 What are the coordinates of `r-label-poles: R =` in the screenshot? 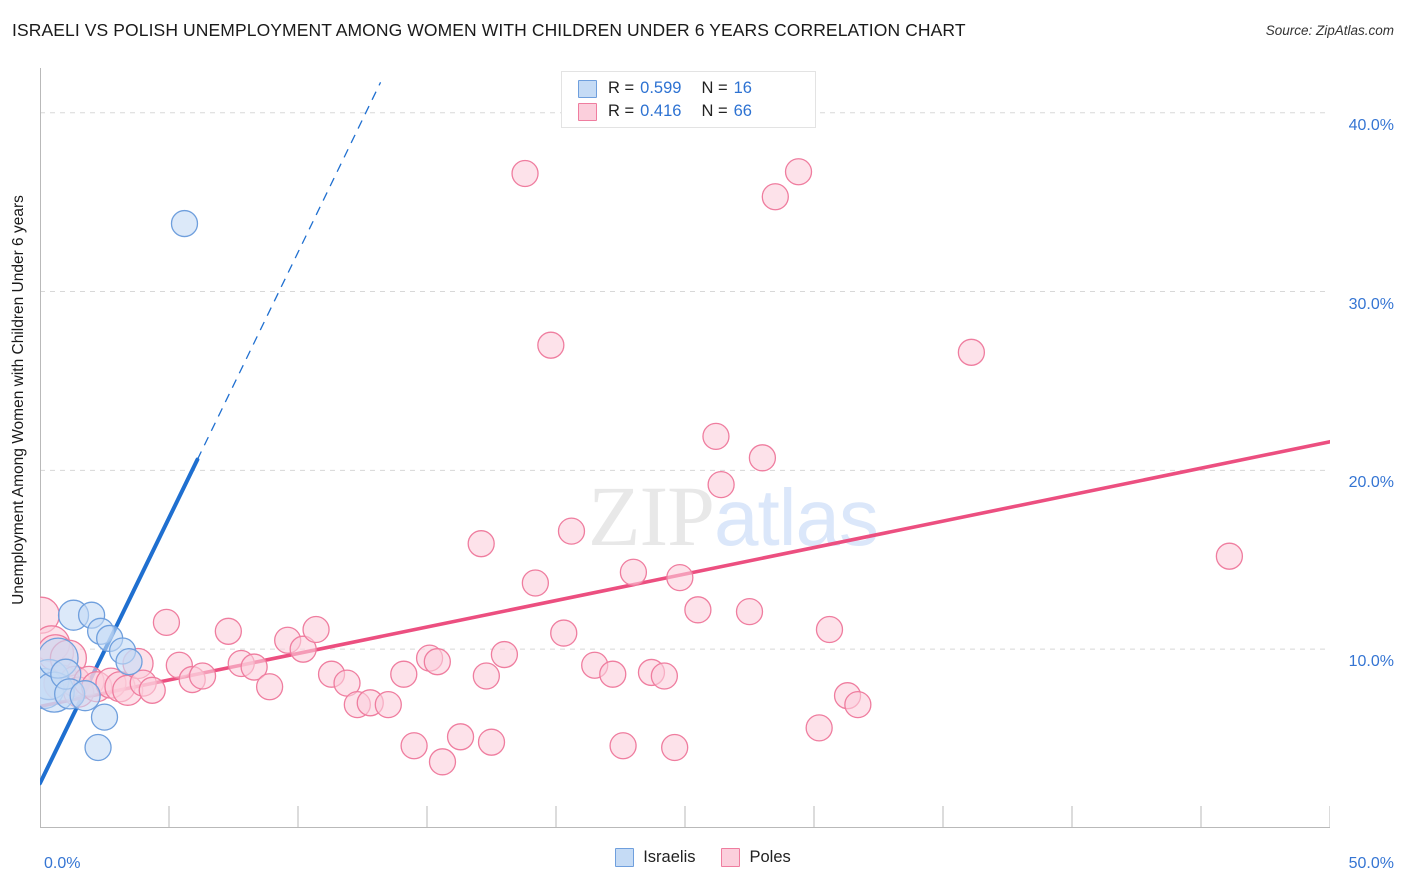 It's located at (621, 111).